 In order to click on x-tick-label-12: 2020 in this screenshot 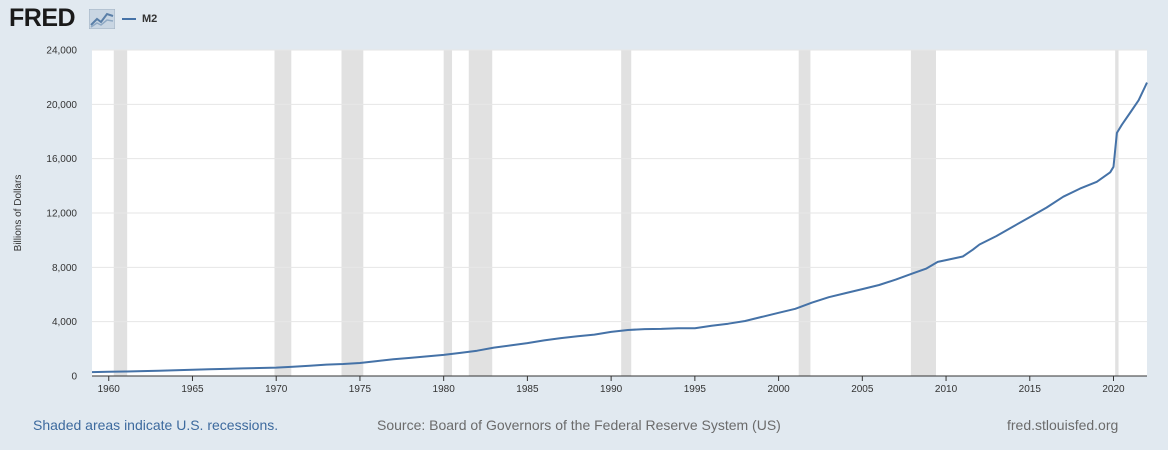, I will do `click(1113, 389)`.